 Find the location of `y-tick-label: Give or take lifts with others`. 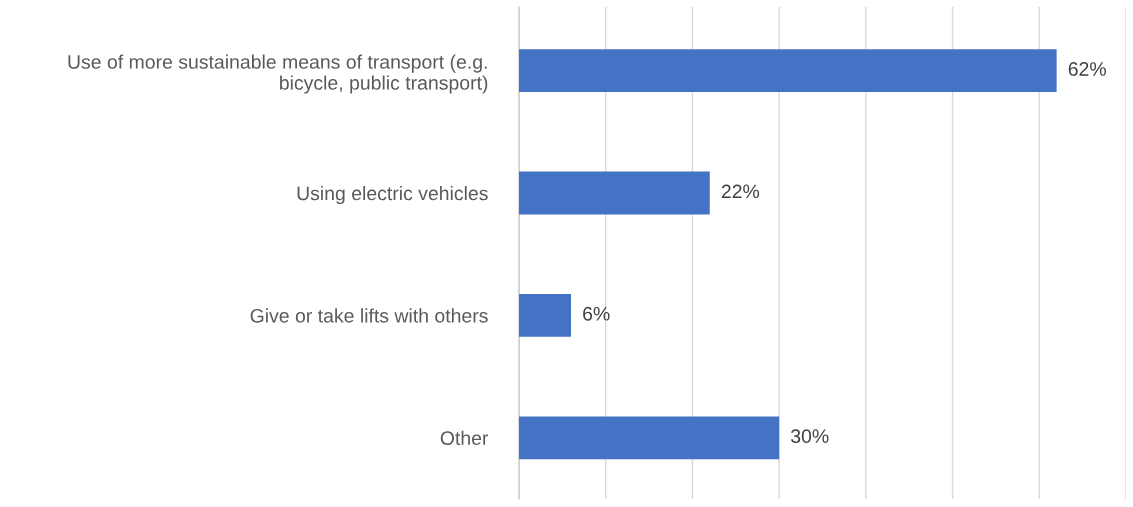

y-tick-label: Give or take lifts with others is located at coordinates (369, 315).